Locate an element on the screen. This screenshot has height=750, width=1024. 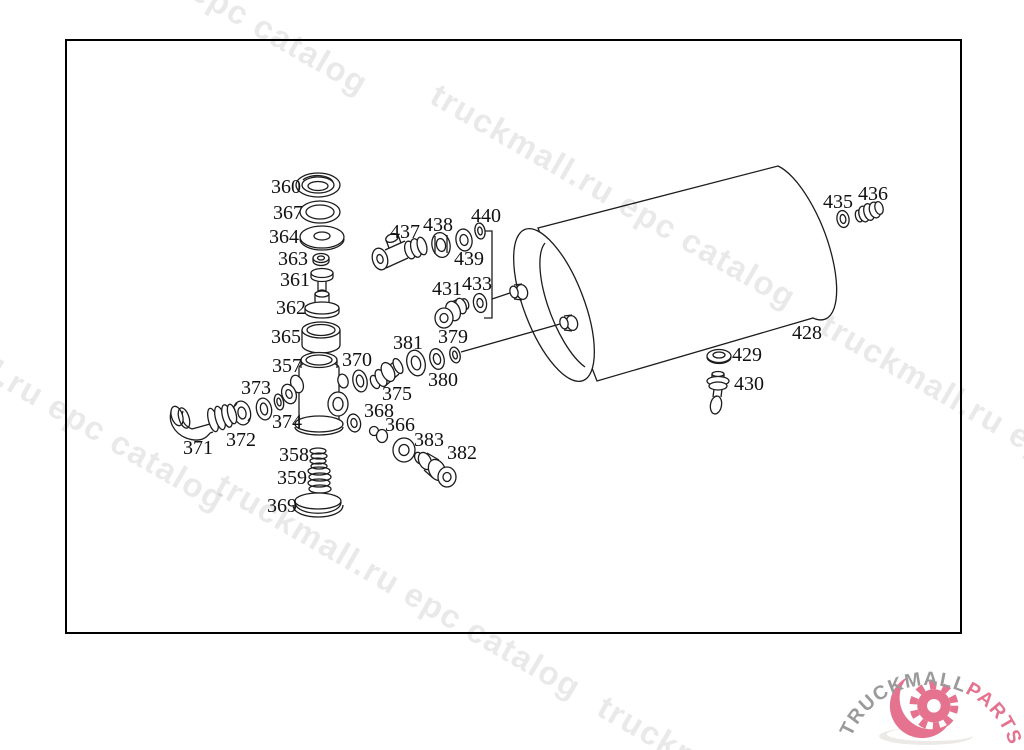
part-label-357: 357 is located at coordinates (287, 366).